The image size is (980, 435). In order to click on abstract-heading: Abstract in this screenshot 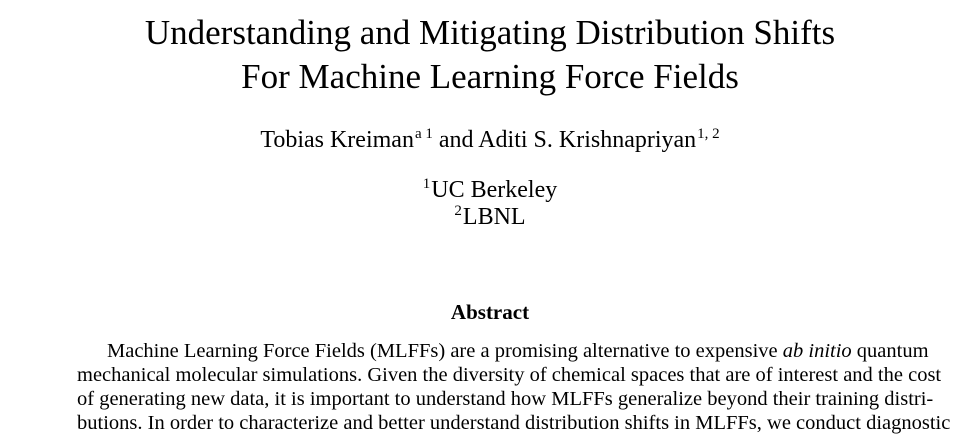, I will do `click(490, 312)`.